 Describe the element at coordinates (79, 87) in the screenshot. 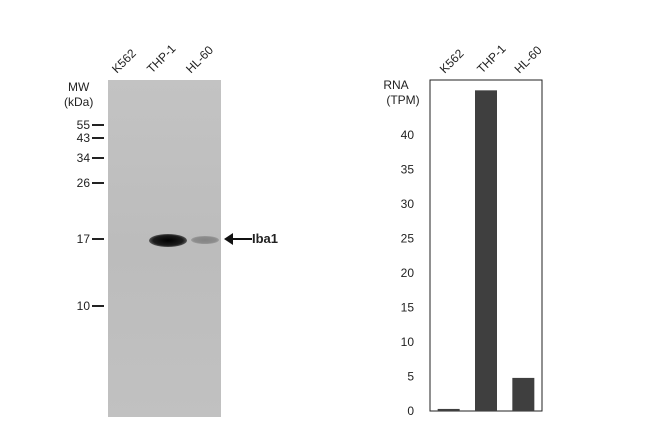

I see `mw-label: MW` at that location.